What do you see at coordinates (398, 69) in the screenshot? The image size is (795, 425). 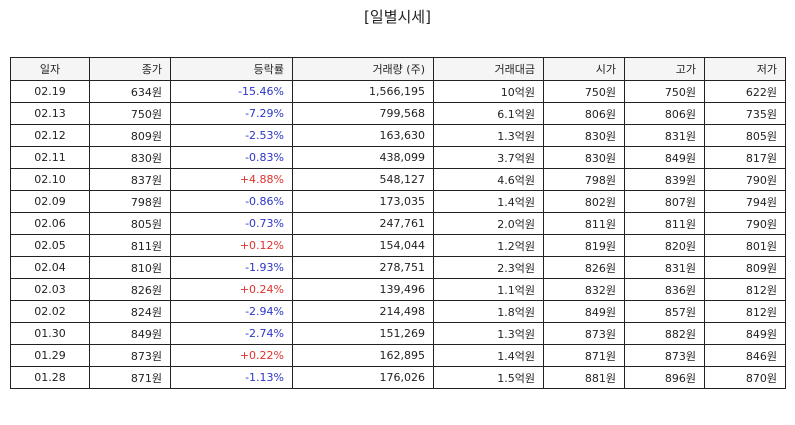 I see `table-header-row: 일자 종가 등락률 거래량 (주) 거래대금 시가 고가 저가` at bounding box center [398, 69].